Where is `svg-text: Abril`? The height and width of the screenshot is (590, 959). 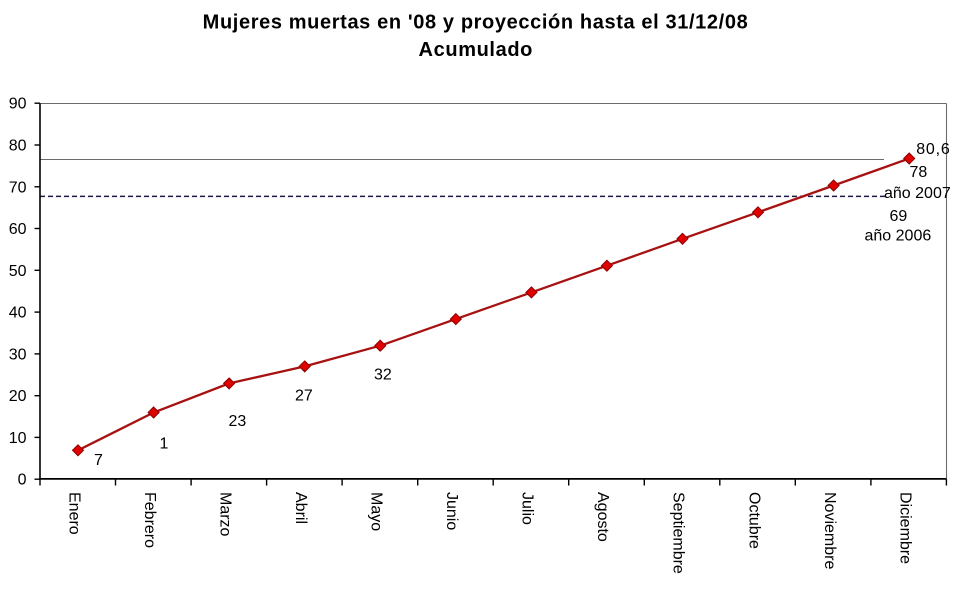
svg-text: Abril is located at coordinates (300, 508).